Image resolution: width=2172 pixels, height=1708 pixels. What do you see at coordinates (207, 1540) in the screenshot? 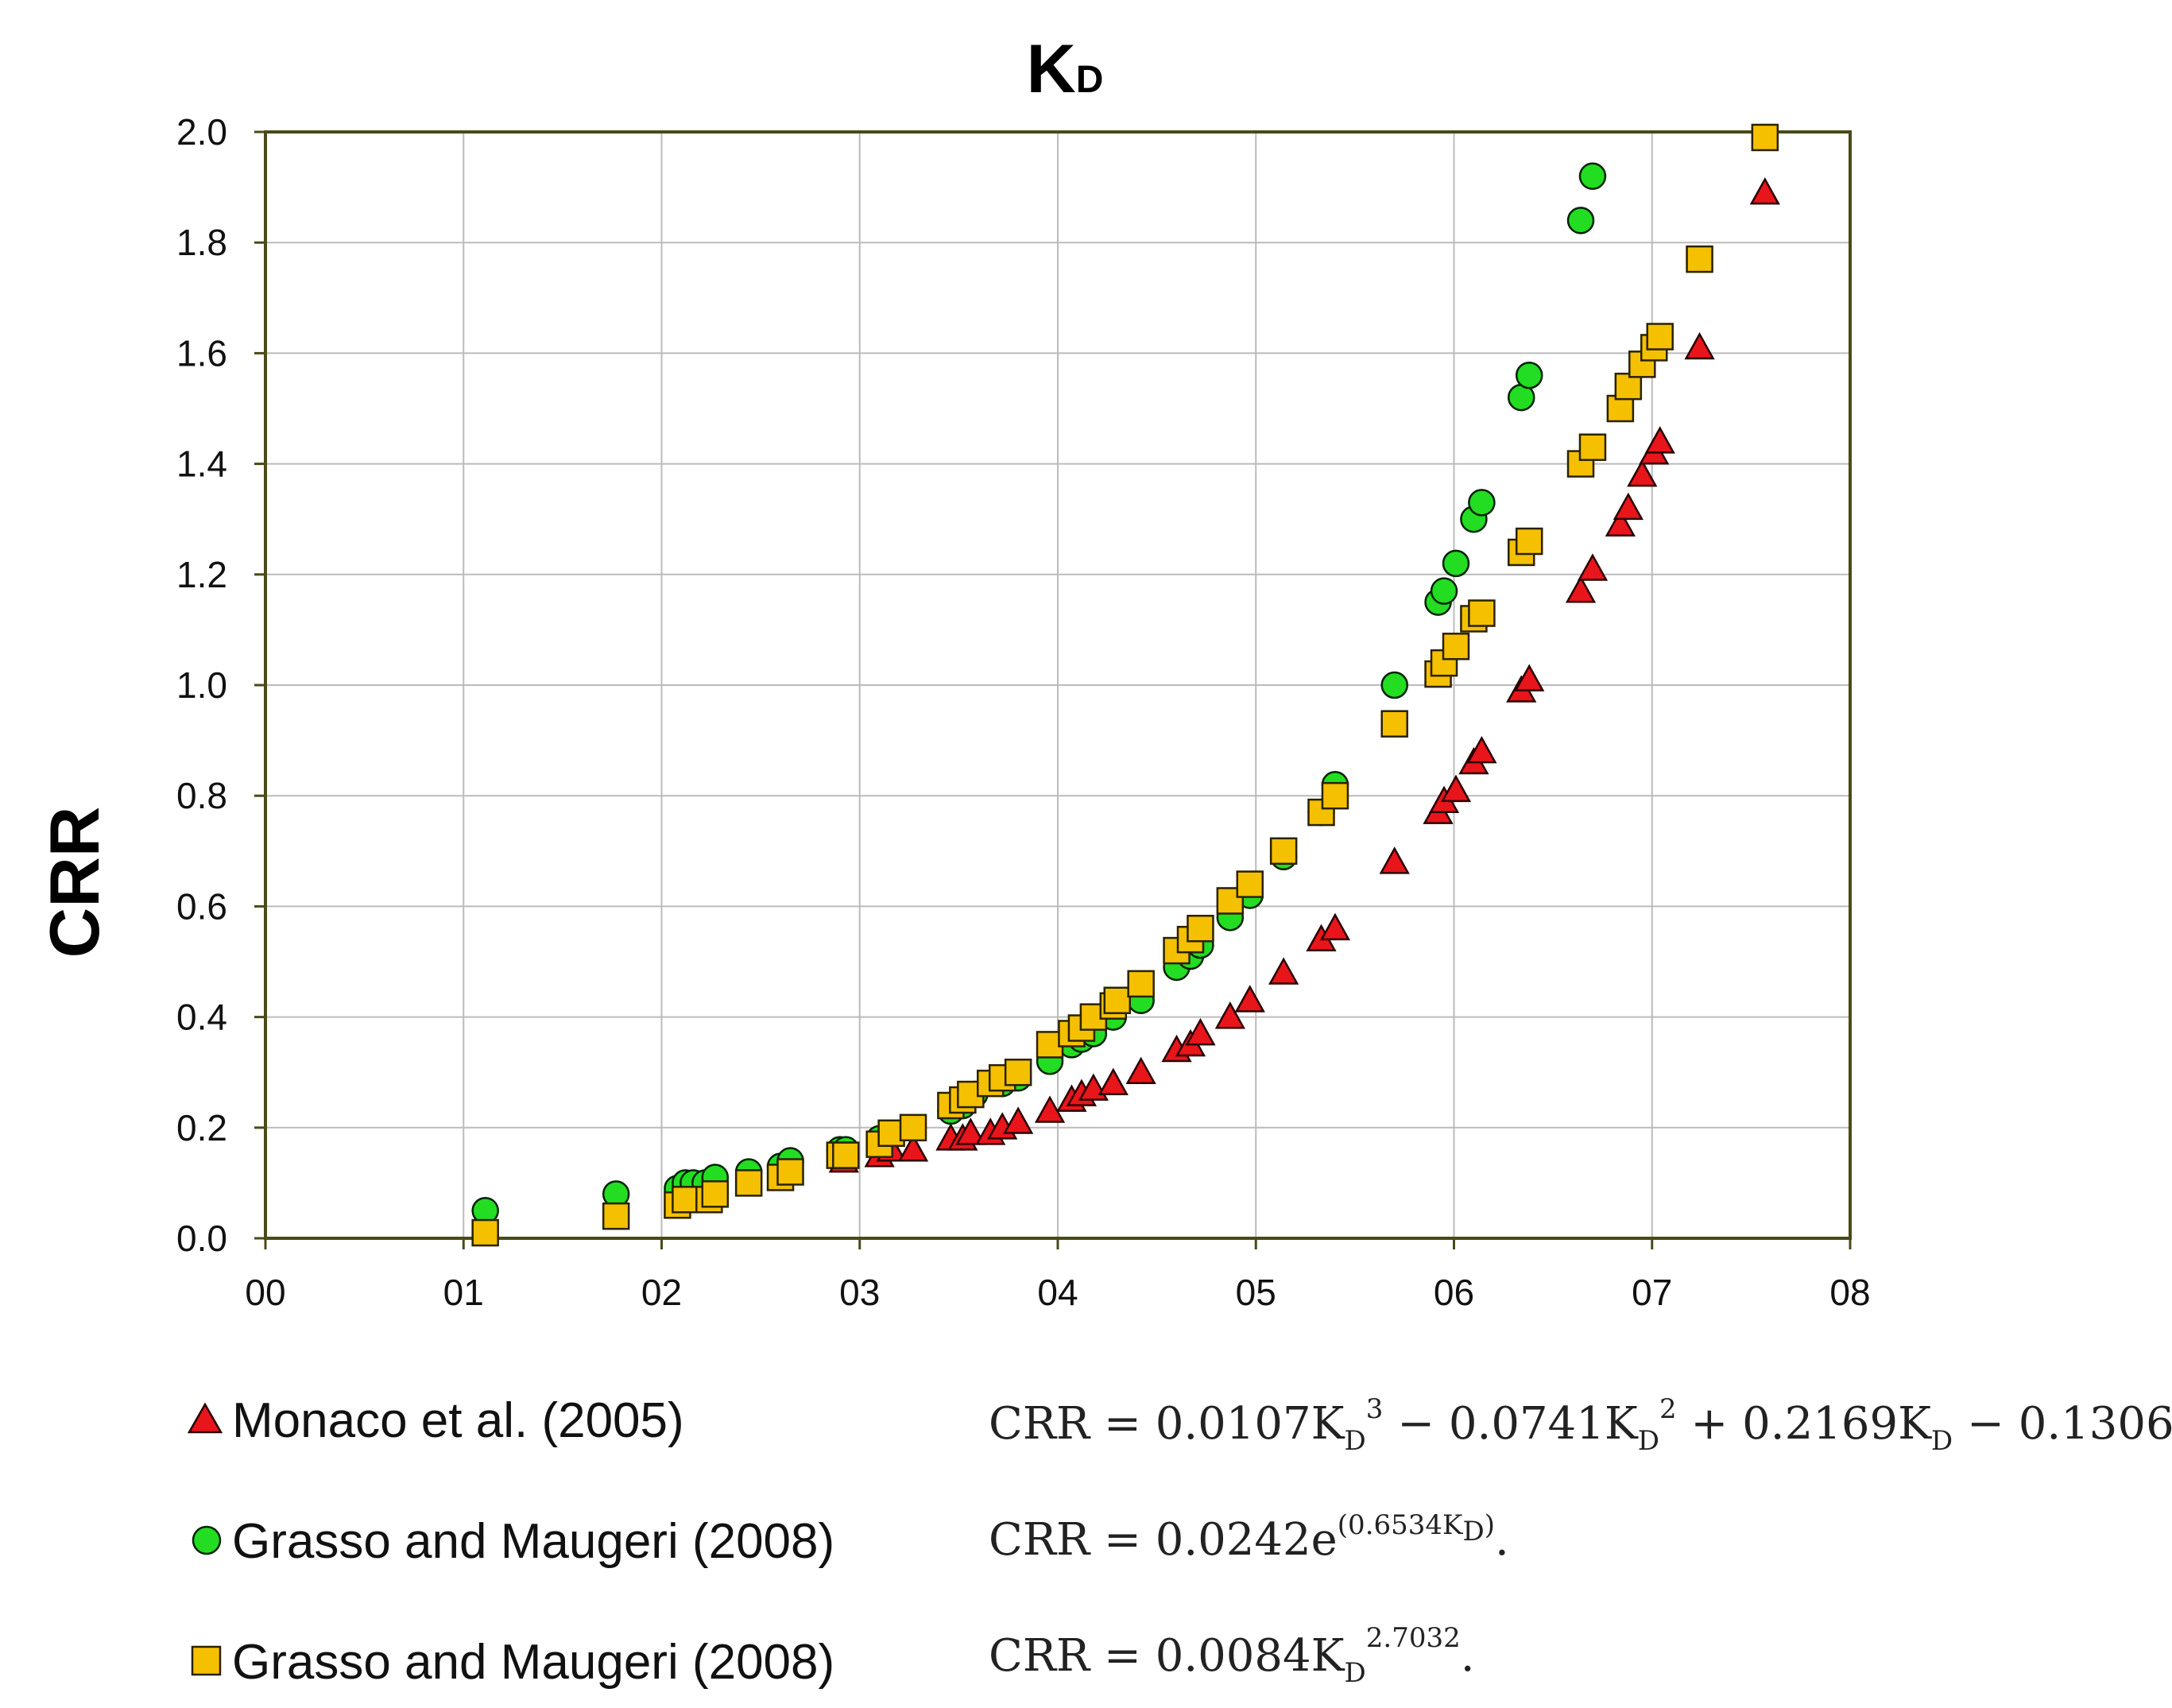
I see `circle-marker-icon` at bounding box center [207, 1540].